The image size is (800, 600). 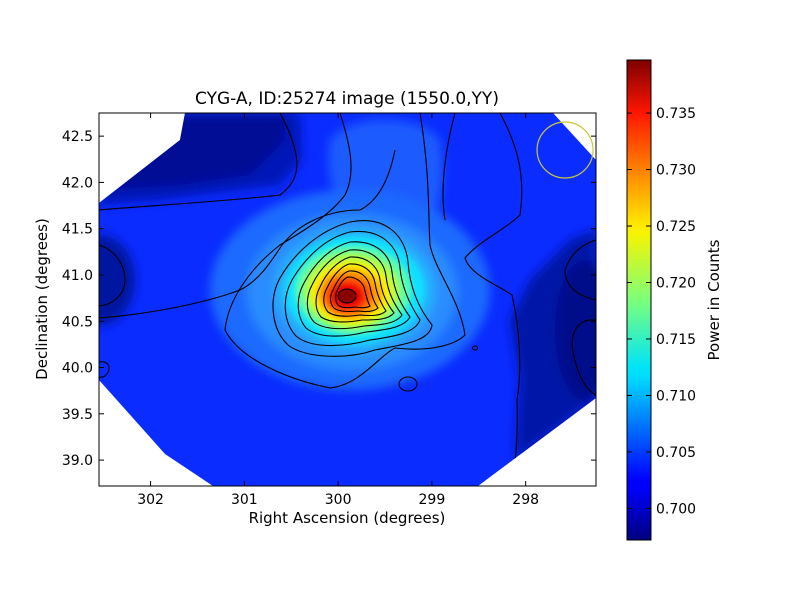 What do you see at coordinates (77, 461) in the screenshot?
I see `y-tick-label: 39.0` at bounding box center [77, 461].